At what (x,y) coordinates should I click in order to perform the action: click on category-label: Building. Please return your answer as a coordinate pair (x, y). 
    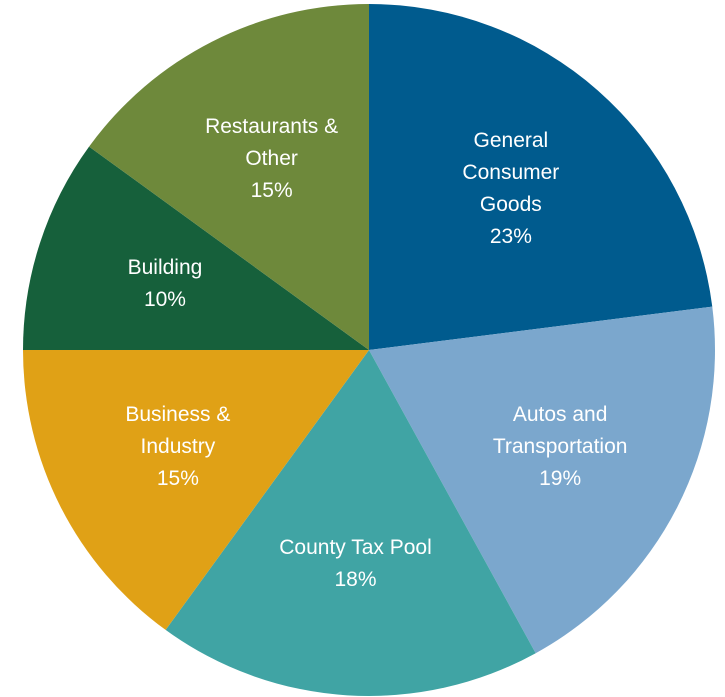
    Looking at the image, I should click on (165, 267).